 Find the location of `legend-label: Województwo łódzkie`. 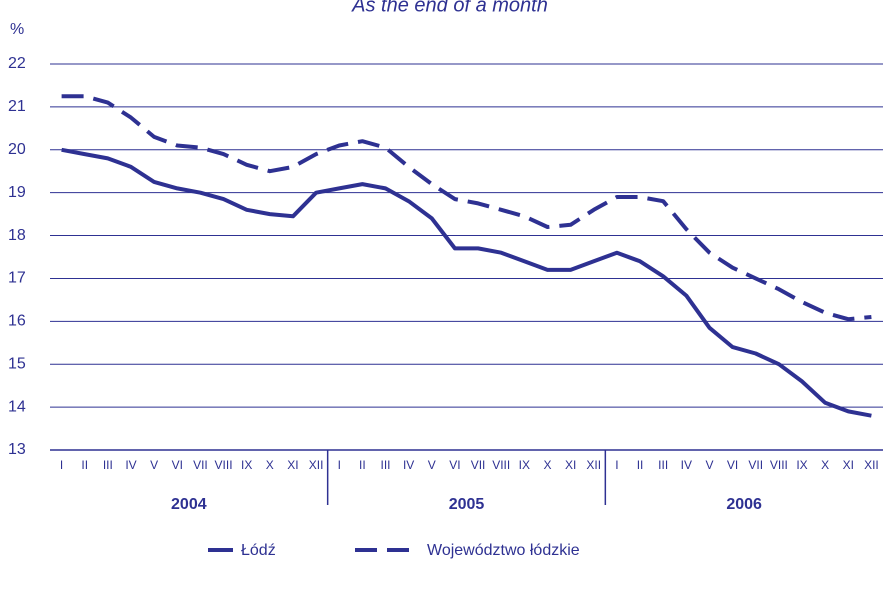

legend-label: Województwo łódzkie is located at coordinates (503, 550).